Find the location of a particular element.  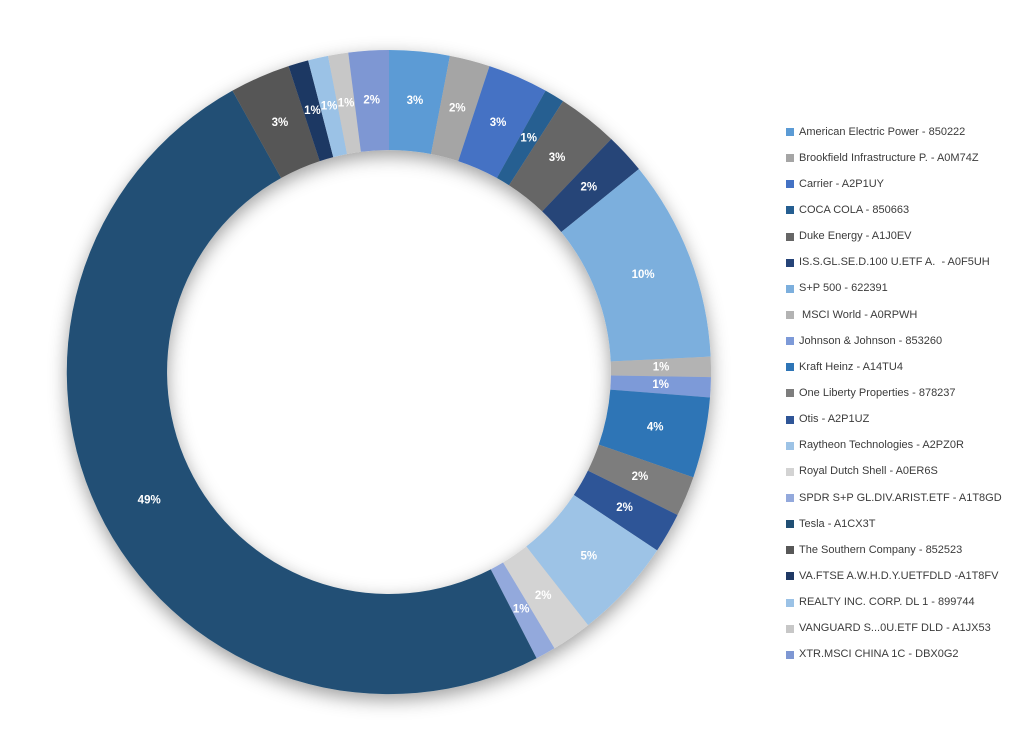

legend-item-5: IS.S.GL.SE.D.100 U.ETF A. - A0F5UH is located at coordinates (902, 263).